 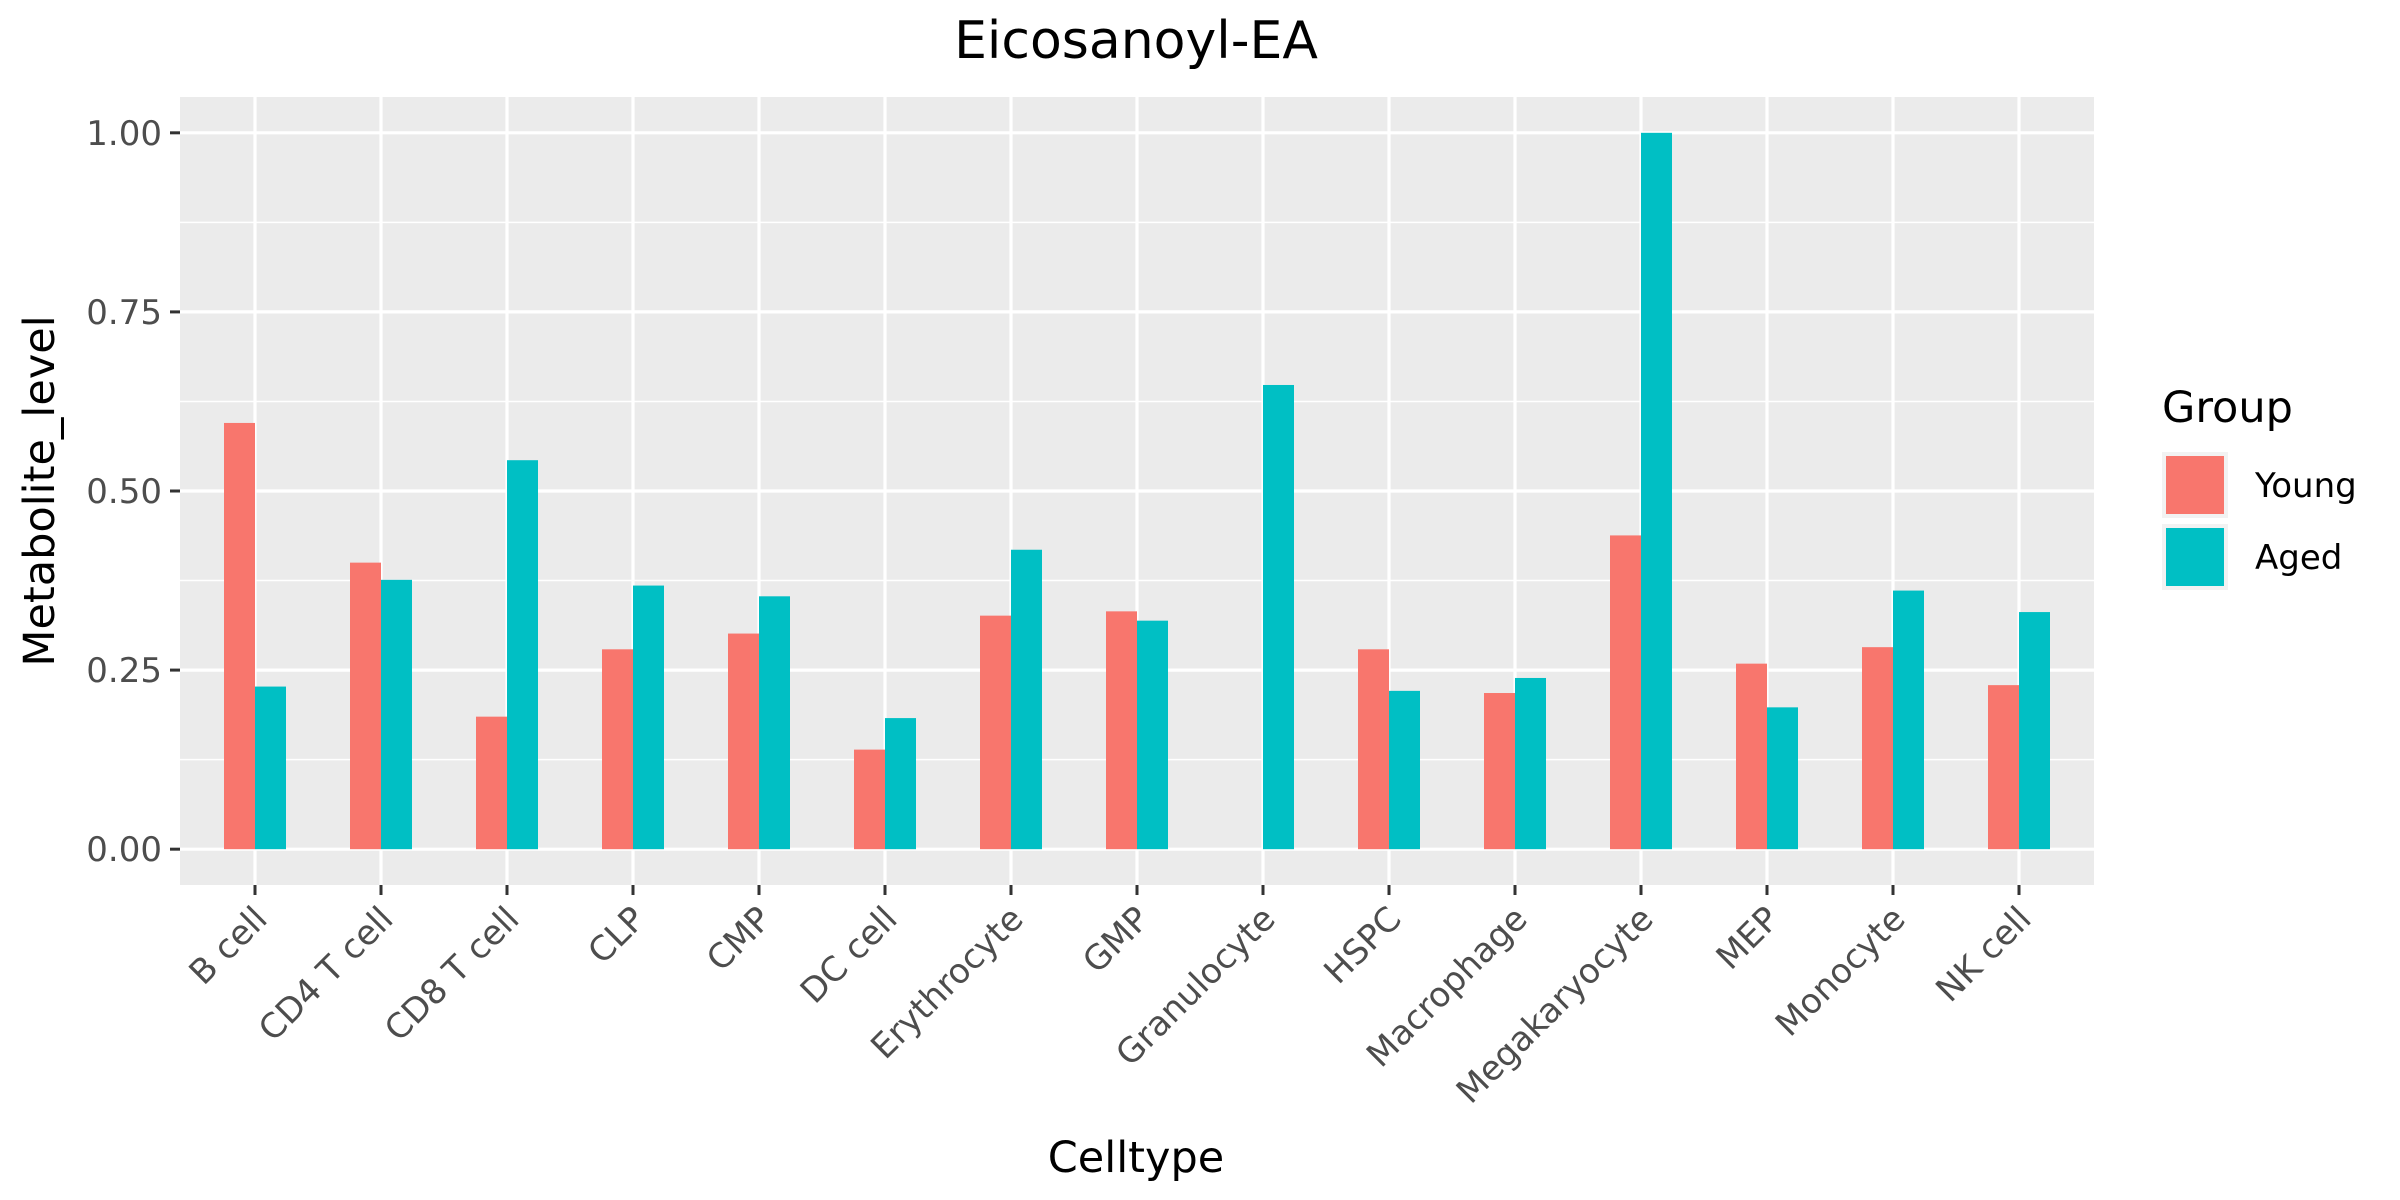 I want to click on bar-aged-cmp, so click(x=774, y=723).